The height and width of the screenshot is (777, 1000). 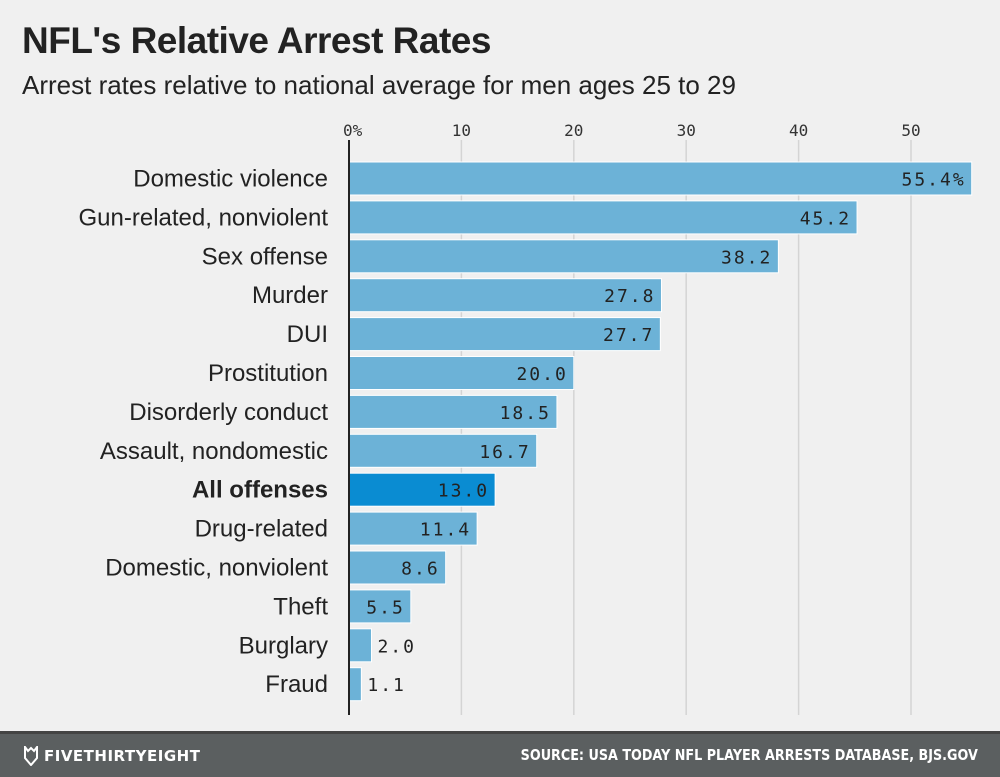 I want to click on value-label: 38.2, so click(x=746, y=257).